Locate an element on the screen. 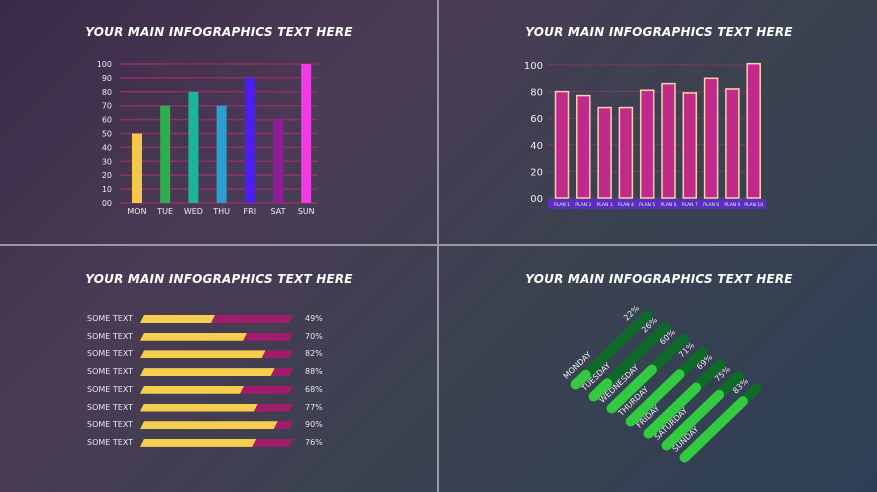 The width and height of the screenshot is (877, 492). x-tick-label: PLAN 1 is located at coordinates (562, 205).